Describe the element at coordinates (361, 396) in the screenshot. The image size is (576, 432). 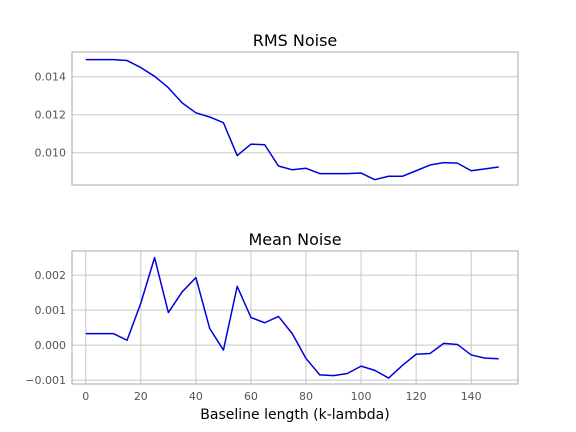
I see `x-tick-label: 100` at that location.